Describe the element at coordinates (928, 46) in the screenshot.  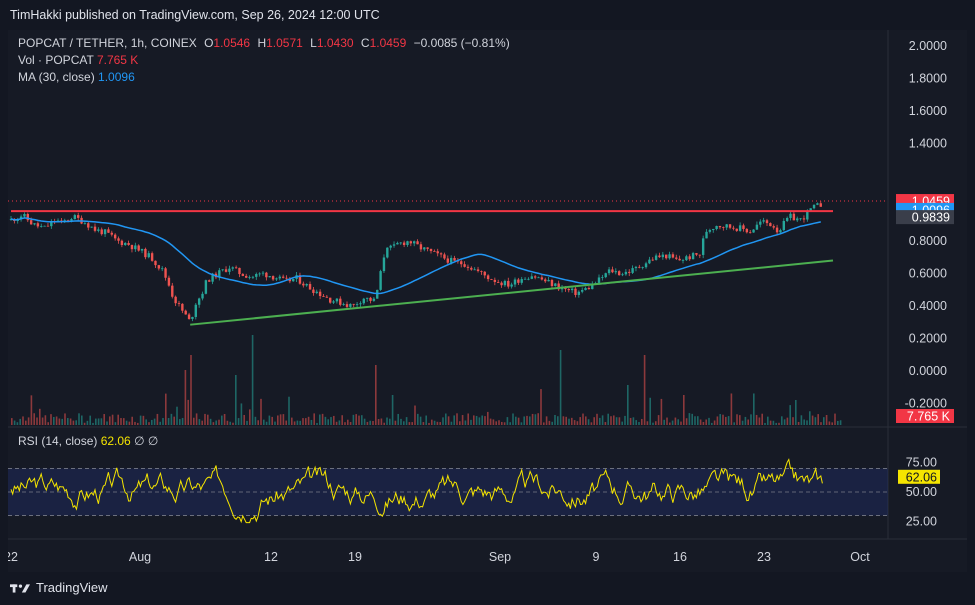
I see `price-tick-label: 2.0000` at that location.